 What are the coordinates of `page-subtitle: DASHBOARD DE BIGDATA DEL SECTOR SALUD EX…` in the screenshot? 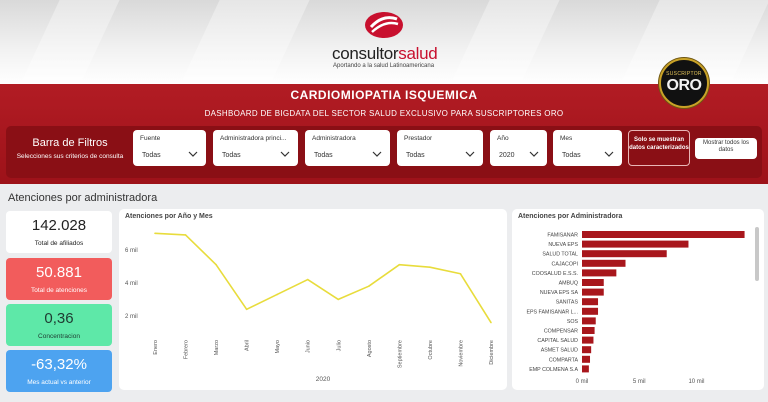 It's located at (384, 113).